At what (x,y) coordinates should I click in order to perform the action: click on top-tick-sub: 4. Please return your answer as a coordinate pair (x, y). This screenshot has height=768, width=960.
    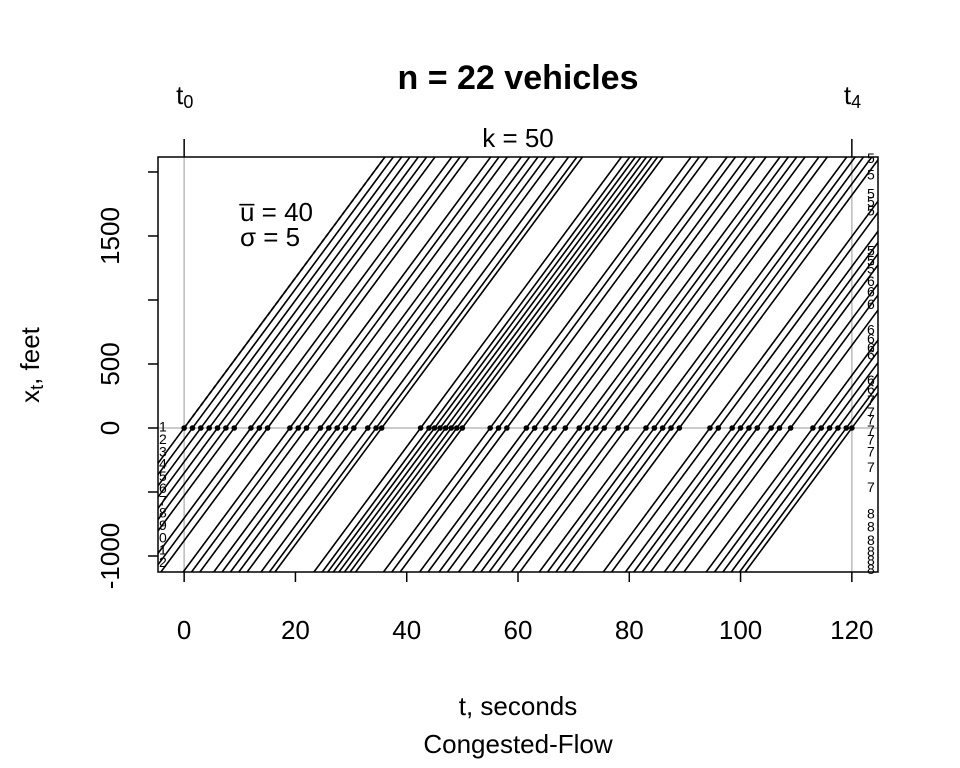
    Looking at the image, I should click on (856, 102).